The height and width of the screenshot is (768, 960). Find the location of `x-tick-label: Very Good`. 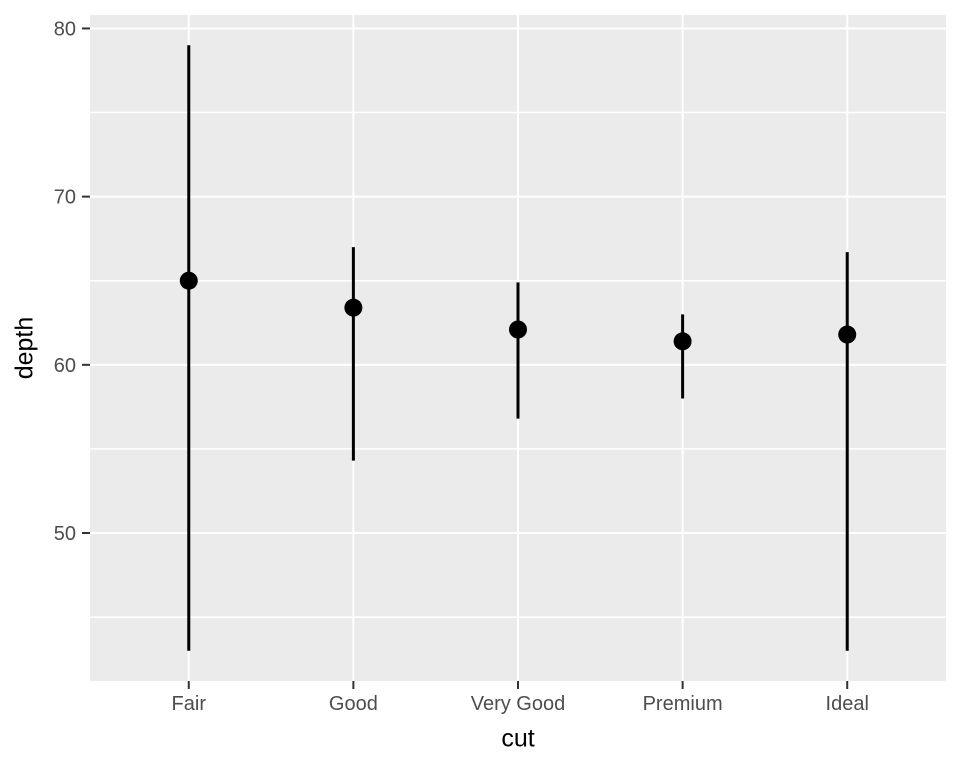

x-tick-label: Very Good is located at coordinates (518, 704).